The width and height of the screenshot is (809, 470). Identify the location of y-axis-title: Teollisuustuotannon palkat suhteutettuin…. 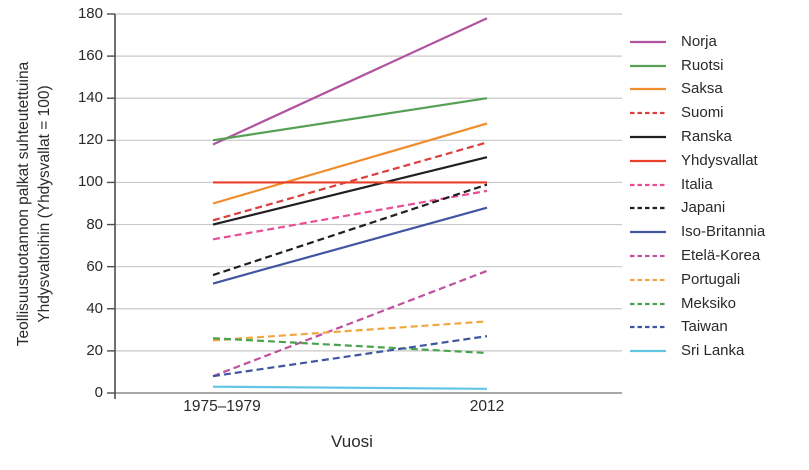
(34, 204).